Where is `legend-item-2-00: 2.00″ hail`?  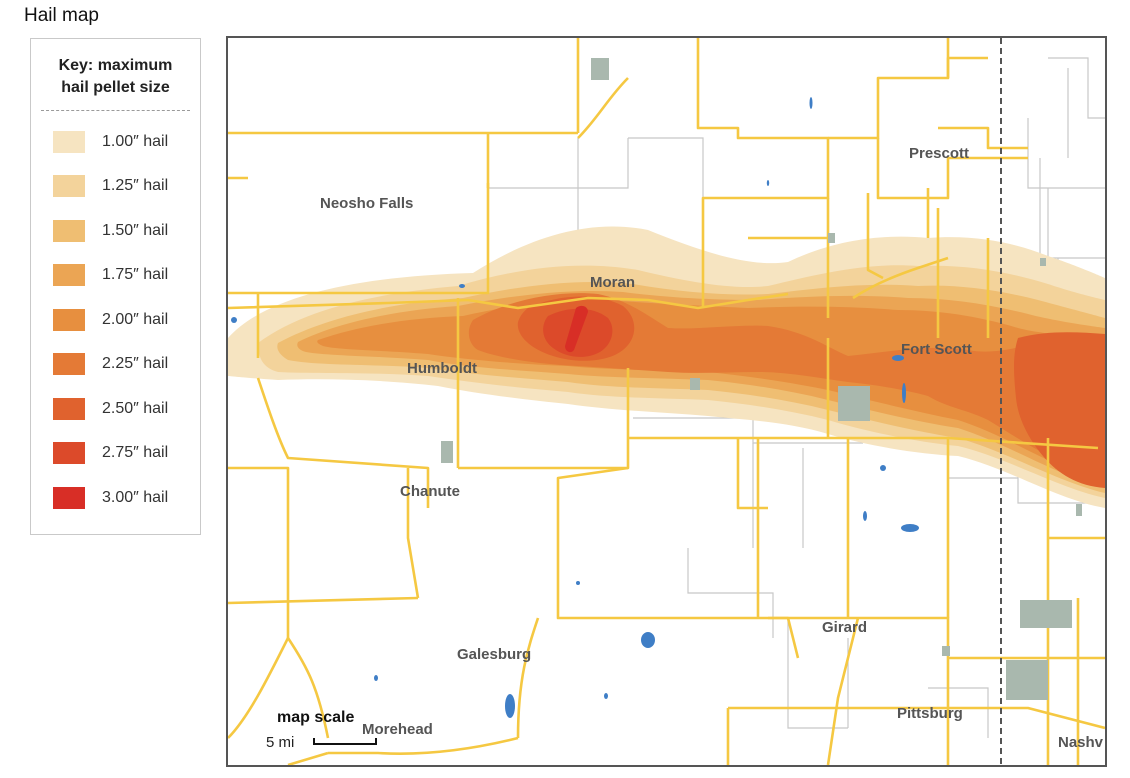 legend-item-2-00: 2.00″ hail is located at coordinates (115, 320).